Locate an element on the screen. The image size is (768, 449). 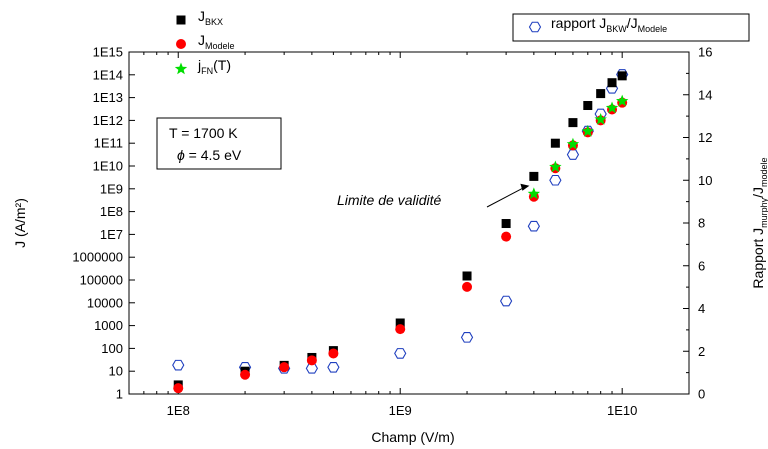
y-right-tick-label: 16 is located at coordinates (705, 52).